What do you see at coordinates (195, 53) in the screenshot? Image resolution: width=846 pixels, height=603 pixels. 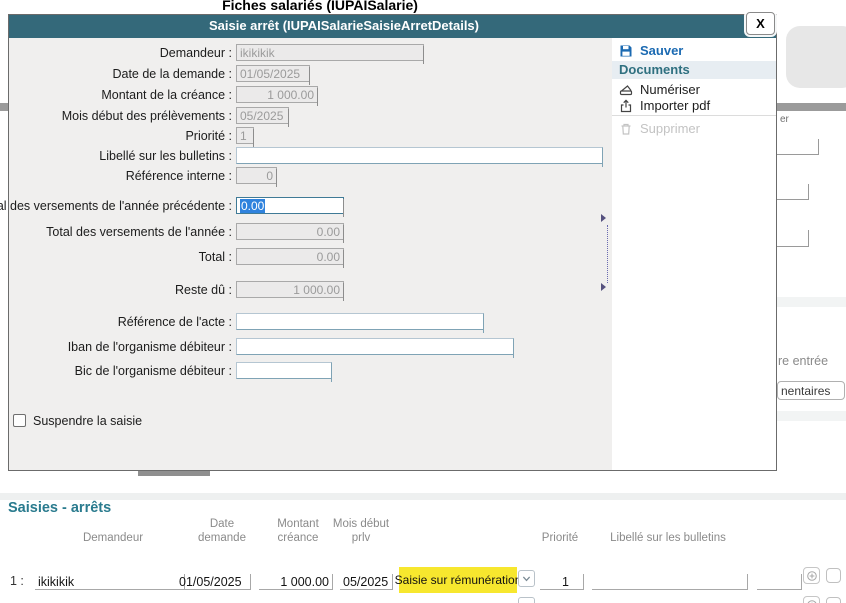 I see `field-label: Demandeur :` at bounding box center [195, 53].